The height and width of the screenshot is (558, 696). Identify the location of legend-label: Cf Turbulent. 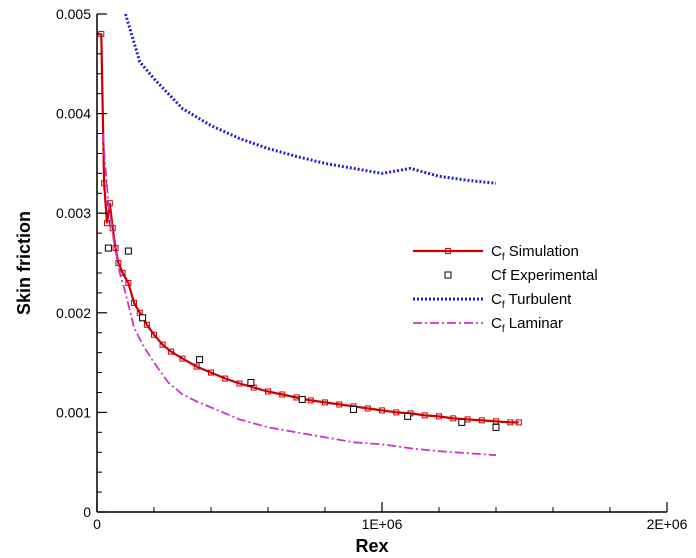
(531, 301).